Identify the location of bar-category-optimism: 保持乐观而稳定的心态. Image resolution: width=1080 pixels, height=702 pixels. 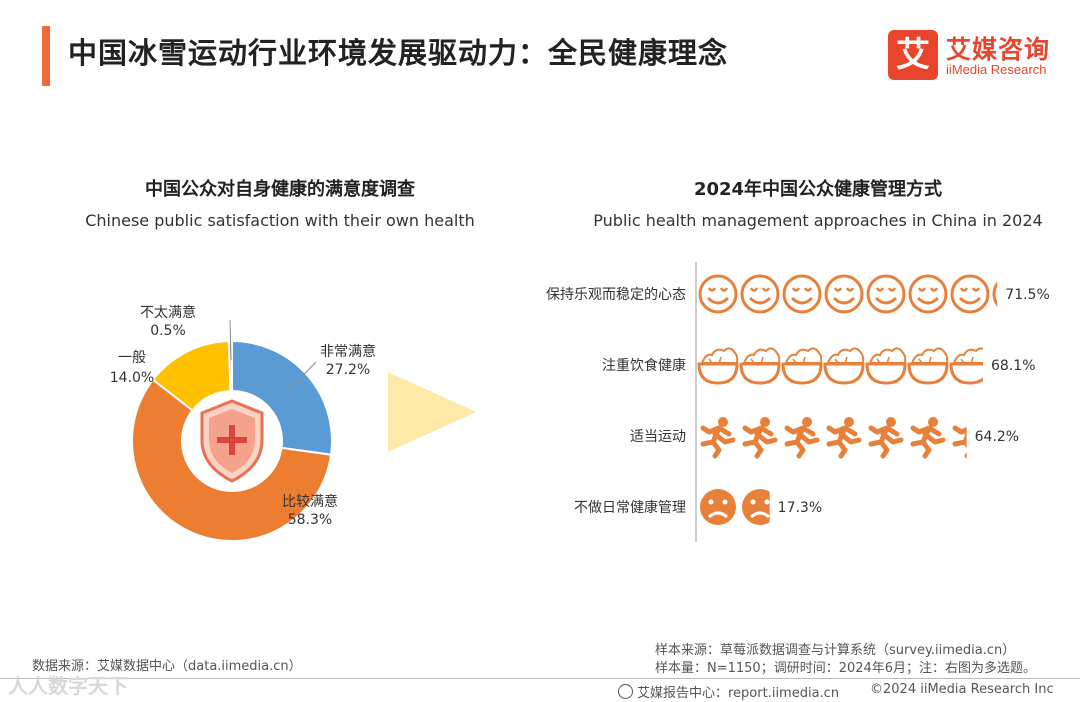
(616, 295).